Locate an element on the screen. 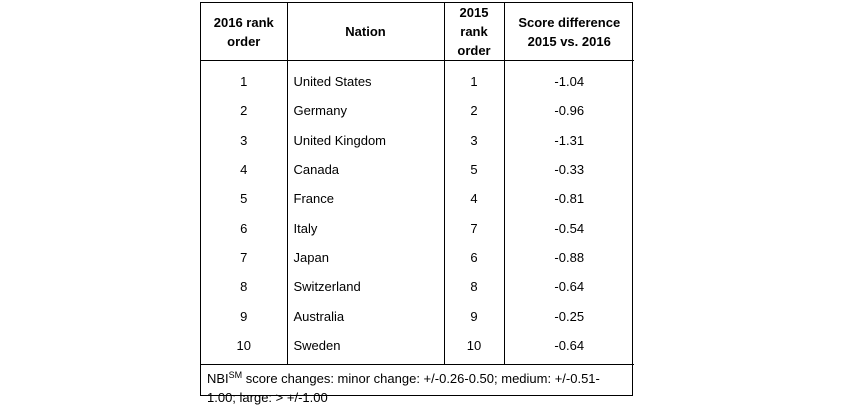 This screenshot has width=856, height=407. cell-nation: Canada is located at coordinates (366, 169).